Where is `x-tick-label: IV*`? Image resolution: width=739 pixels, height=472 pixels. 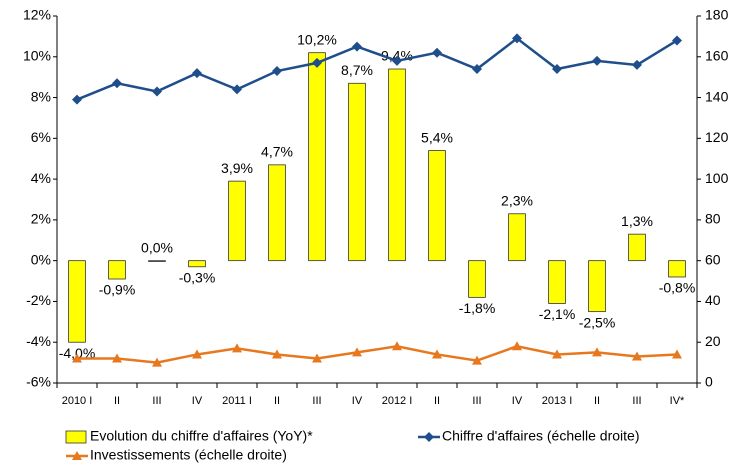
x-tick-label: IV* is located at coordinates (677, 401).